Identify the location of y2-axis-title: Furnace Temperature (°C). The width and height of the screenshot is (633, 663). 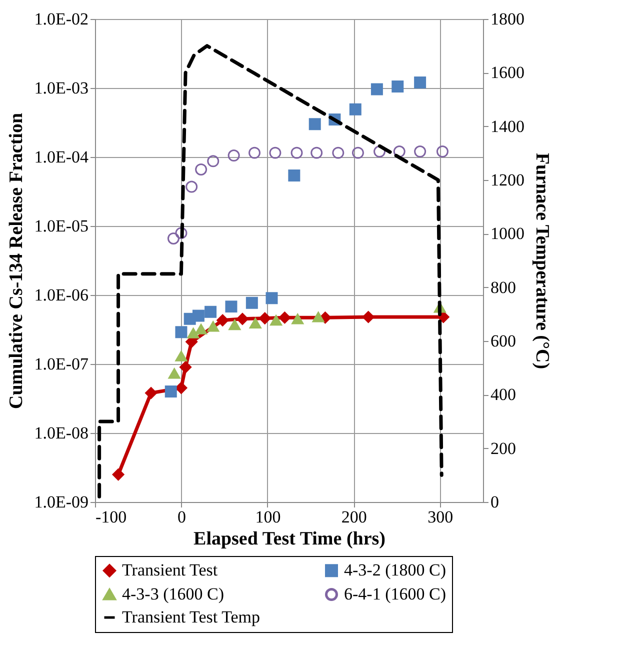
(542, 261).